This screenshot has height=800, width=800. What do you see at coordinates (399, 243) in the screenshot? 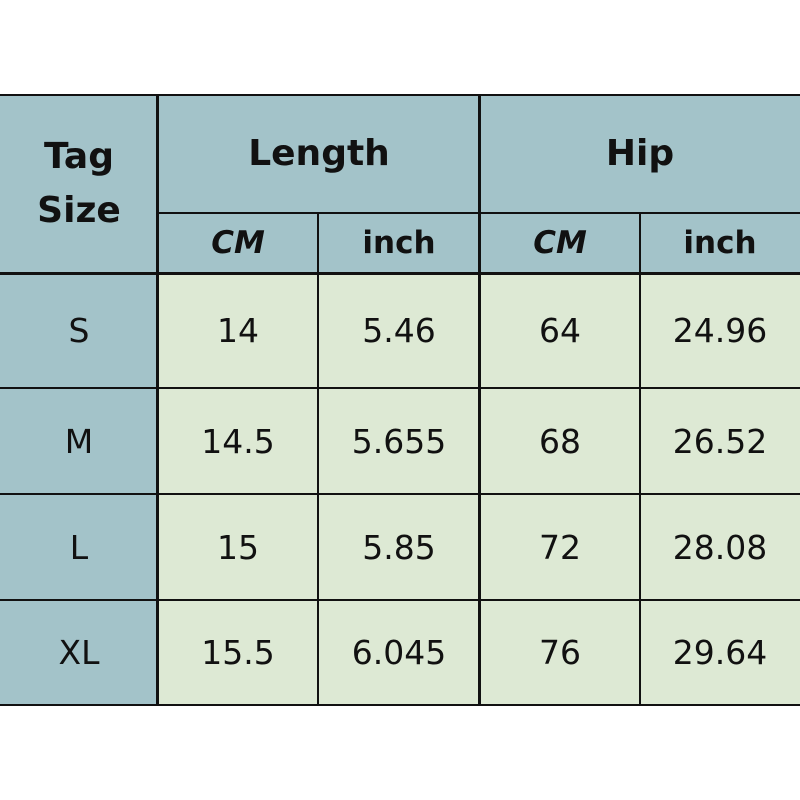
I see `length-inch-header: inch` at bounding box center [399, 243].